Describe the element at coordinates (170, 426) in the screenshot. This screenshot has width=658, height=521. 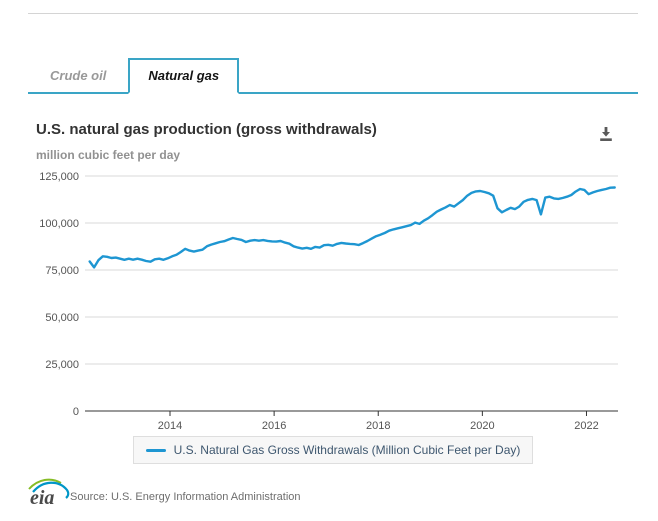
I see `x-axis-label: 2014` at that location.